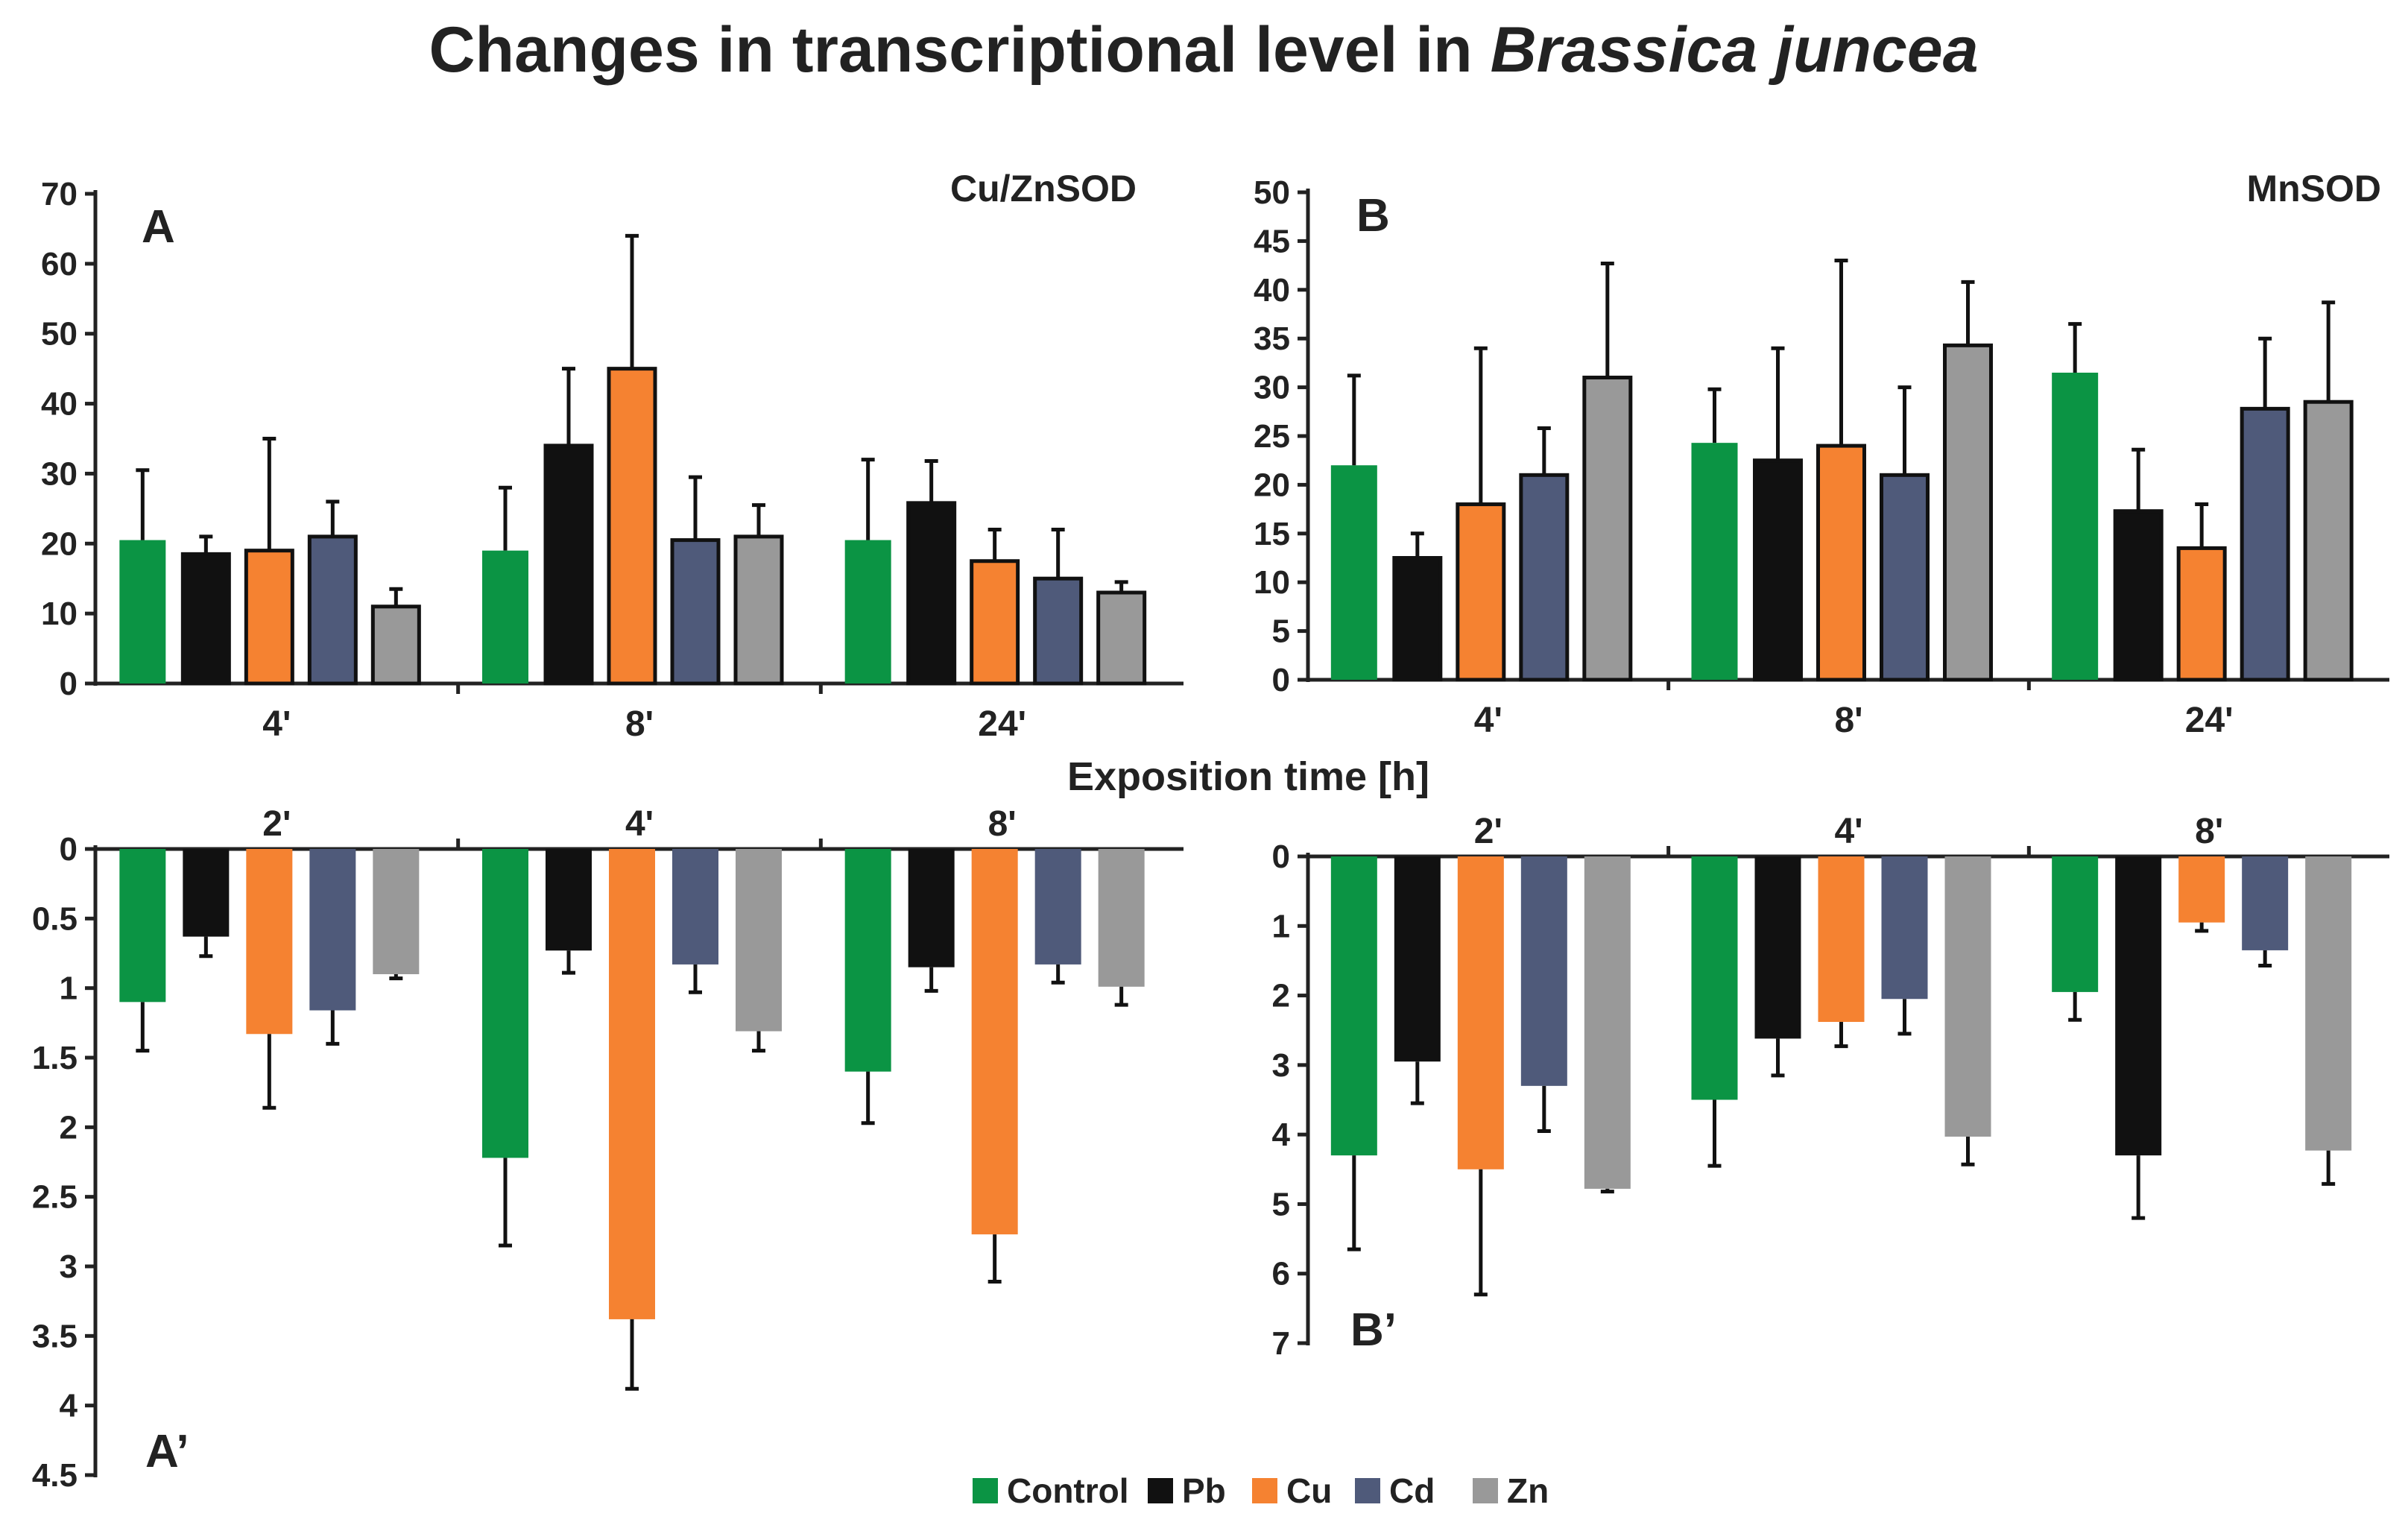 The image size is (2408, 1528). I want to click on legend-swatch-control, so click(985, 1490).